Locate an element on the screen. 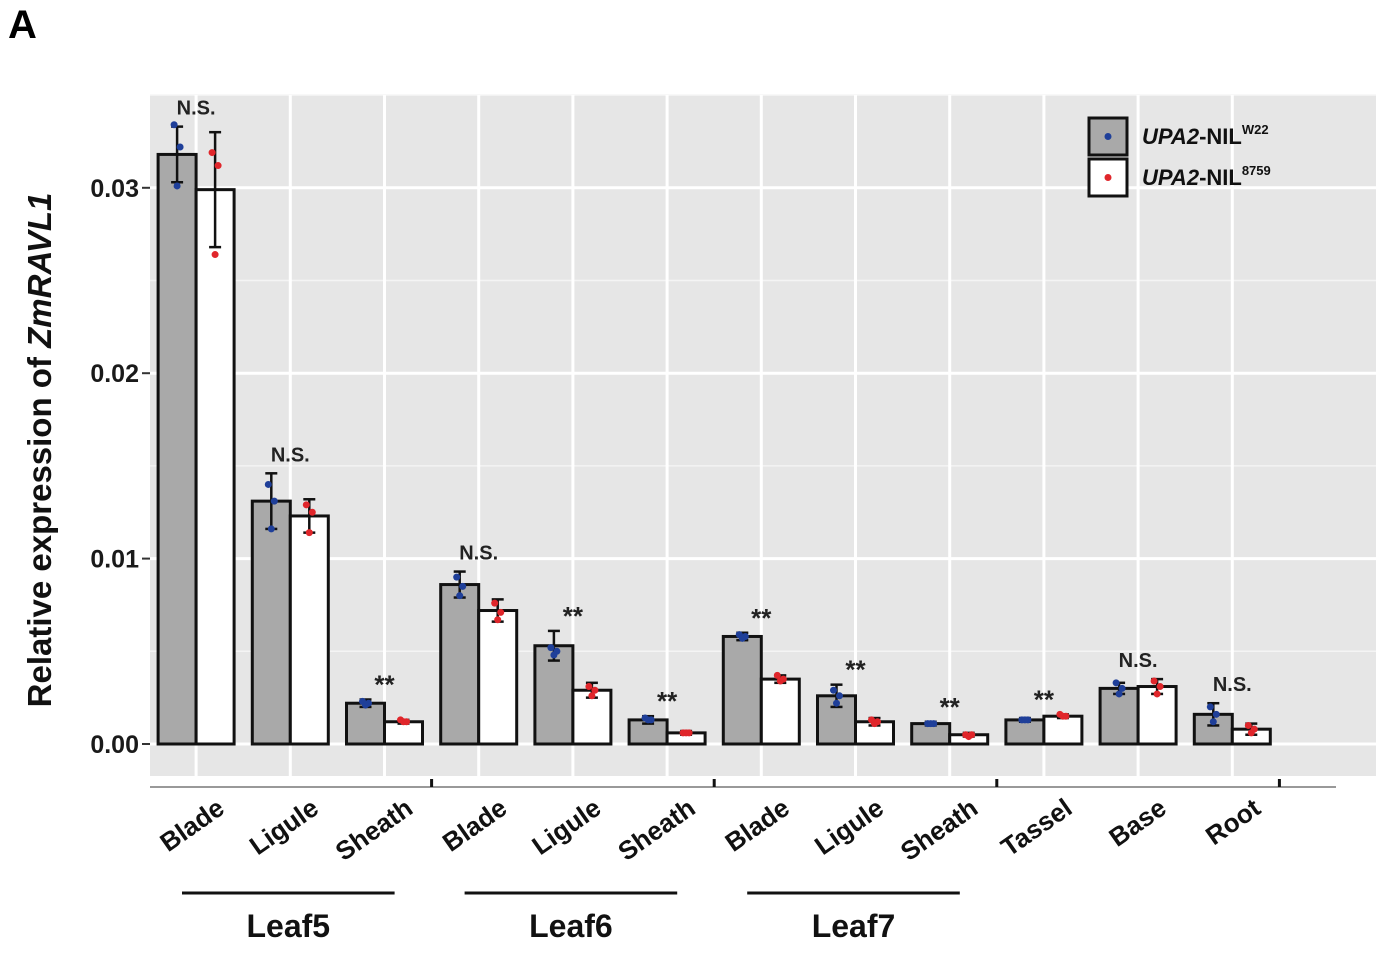 This screenshot has width=1380, height=974. y-tick-label: 0.00 is located at coordinates (114, 745).